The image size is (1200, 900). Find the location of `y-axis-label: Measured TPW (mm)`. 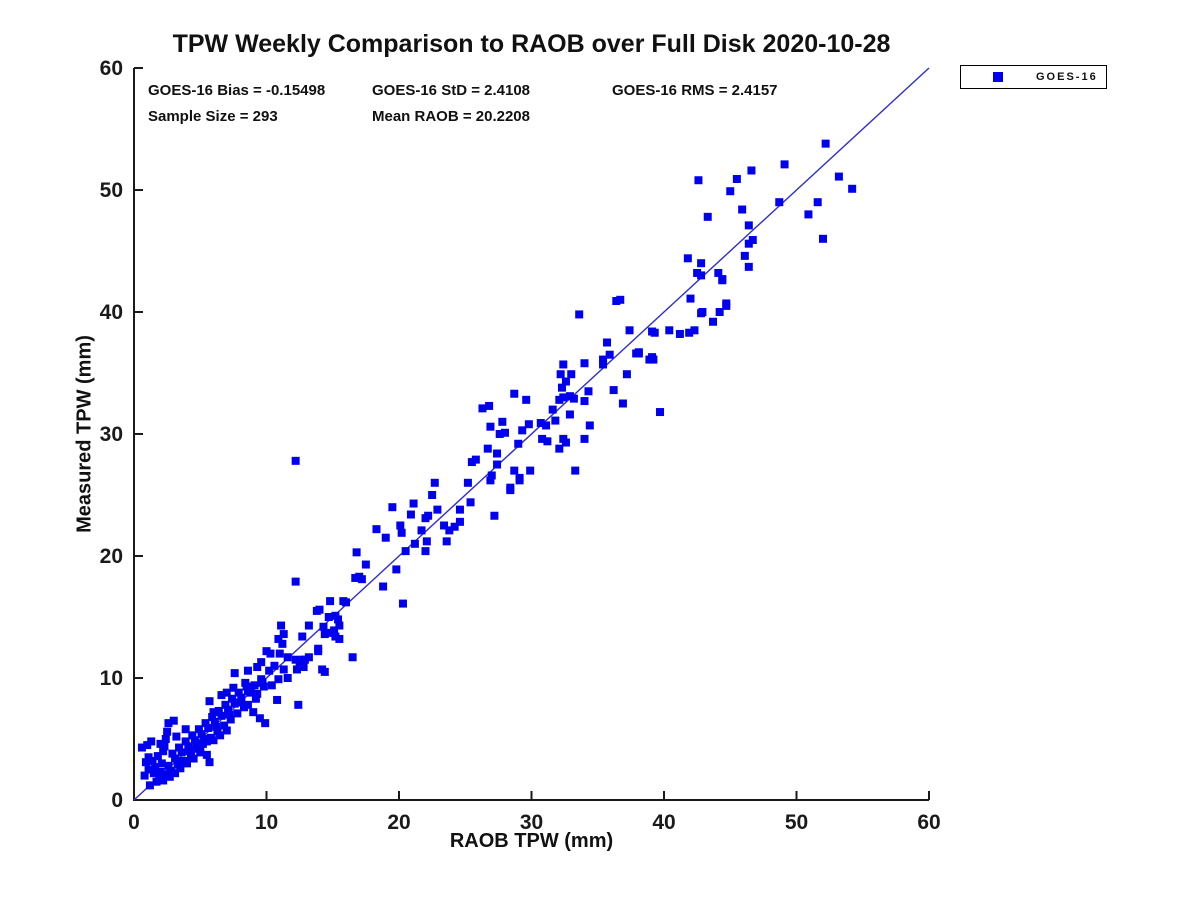

y-axis-label: Measured TPW (mm) is located at coordinates (84, 434).